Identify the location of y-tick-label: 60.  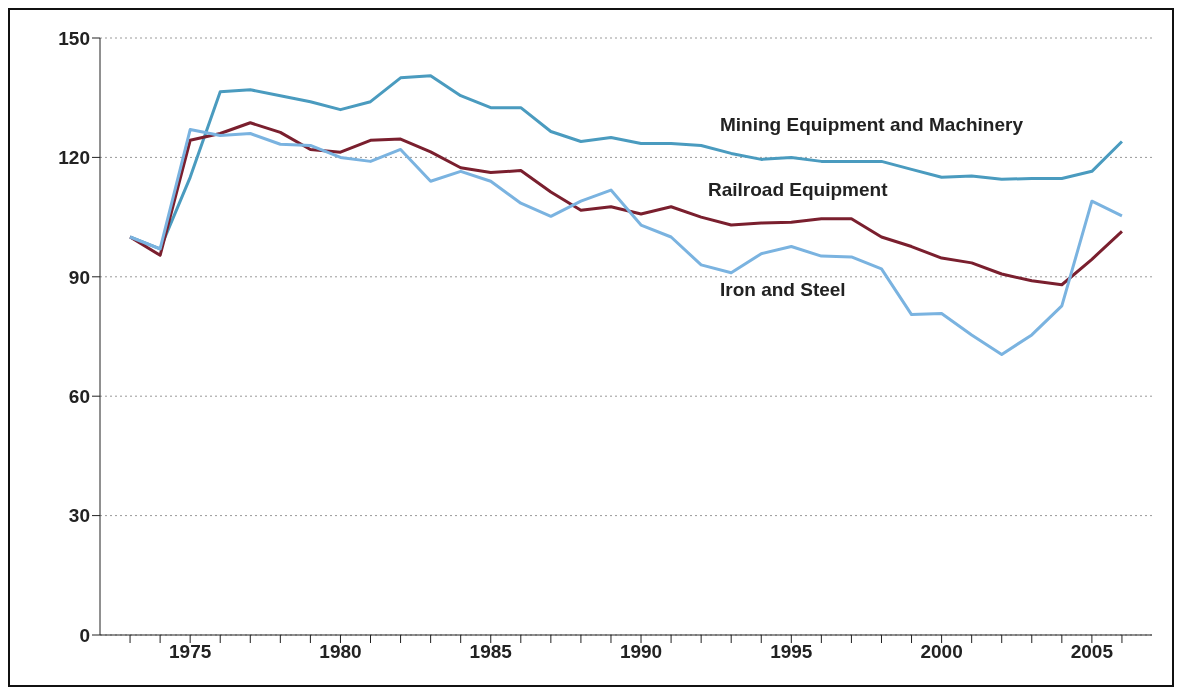
(79, 396).